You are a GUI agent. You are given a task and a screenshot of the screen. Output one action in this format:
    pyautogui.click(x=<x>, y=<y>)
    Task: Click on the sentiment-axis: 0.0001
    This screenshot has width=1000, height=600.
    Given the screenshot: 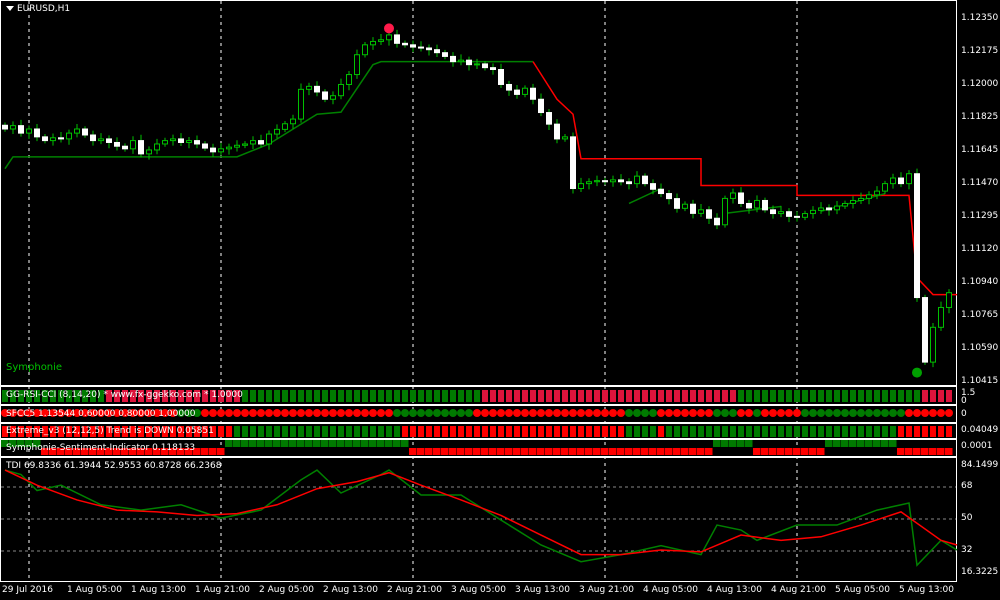 What is the action you would take?
    pyautogui.click(x=977, y=446)
    